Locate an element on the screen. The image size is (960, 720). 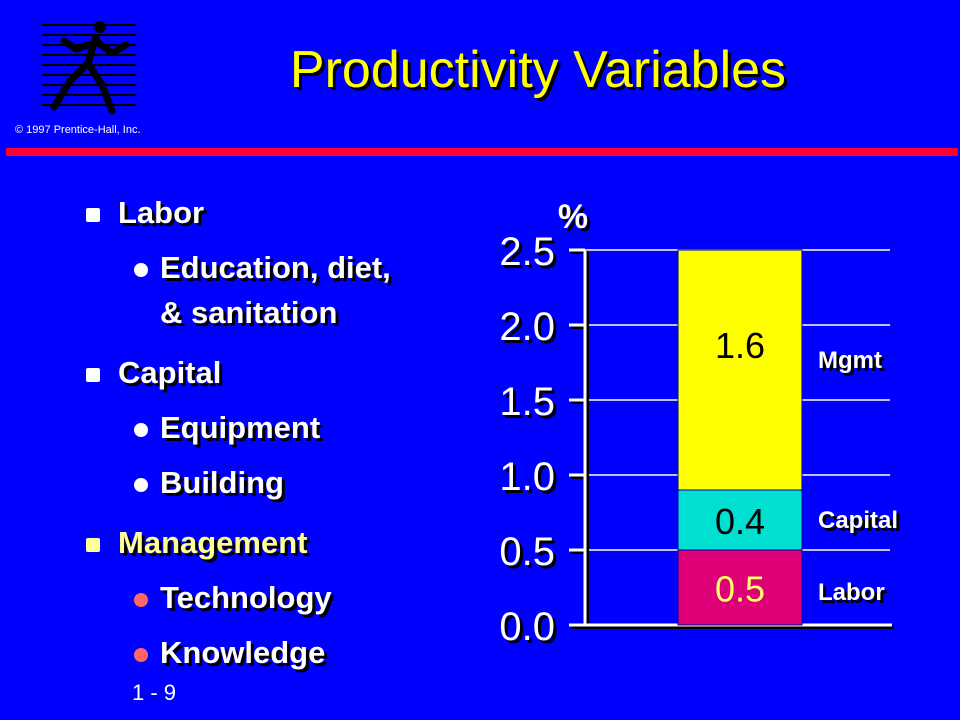
y-tick-label-shadow: 2.5 is located at coordinates (530, 255).